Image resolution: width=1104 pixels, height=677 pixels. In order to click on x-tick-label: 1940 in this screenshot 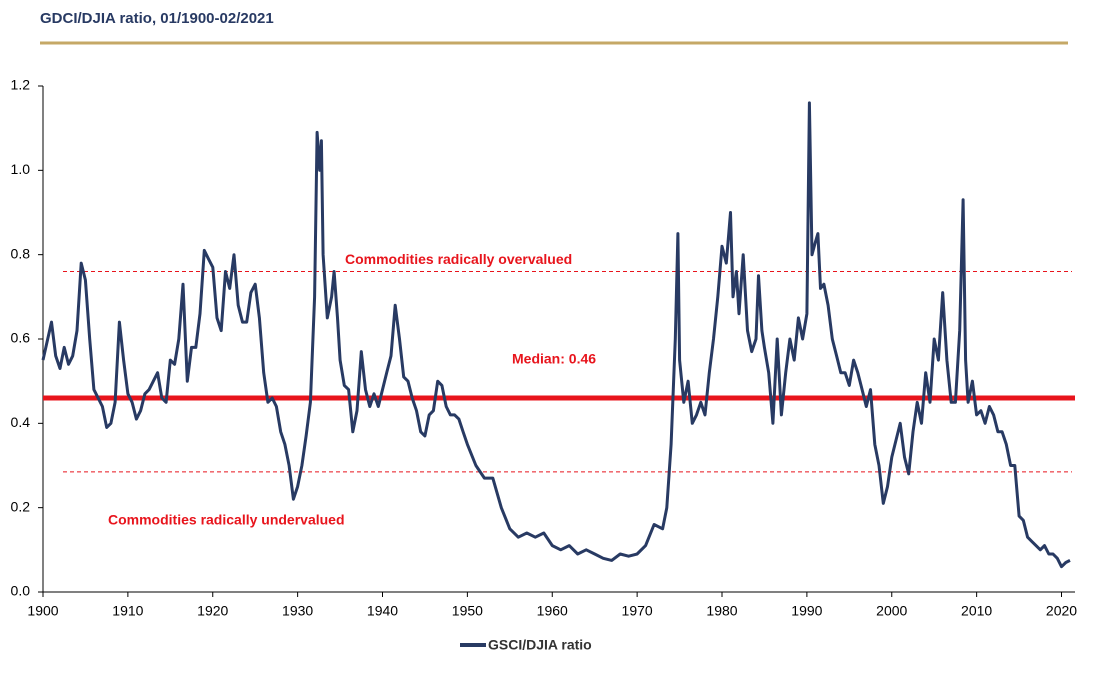, I will do `click(382, 611)`.